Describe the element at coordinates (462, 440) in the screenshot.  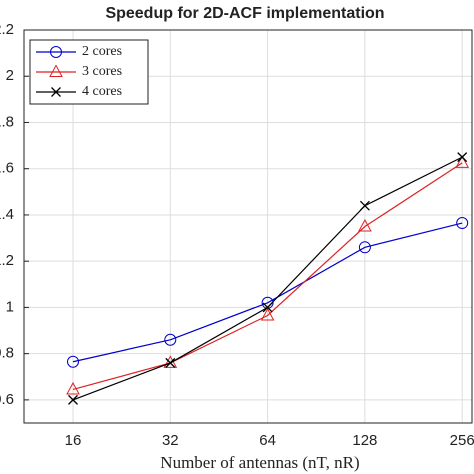
I see `x-tick-label: 256` at that location.